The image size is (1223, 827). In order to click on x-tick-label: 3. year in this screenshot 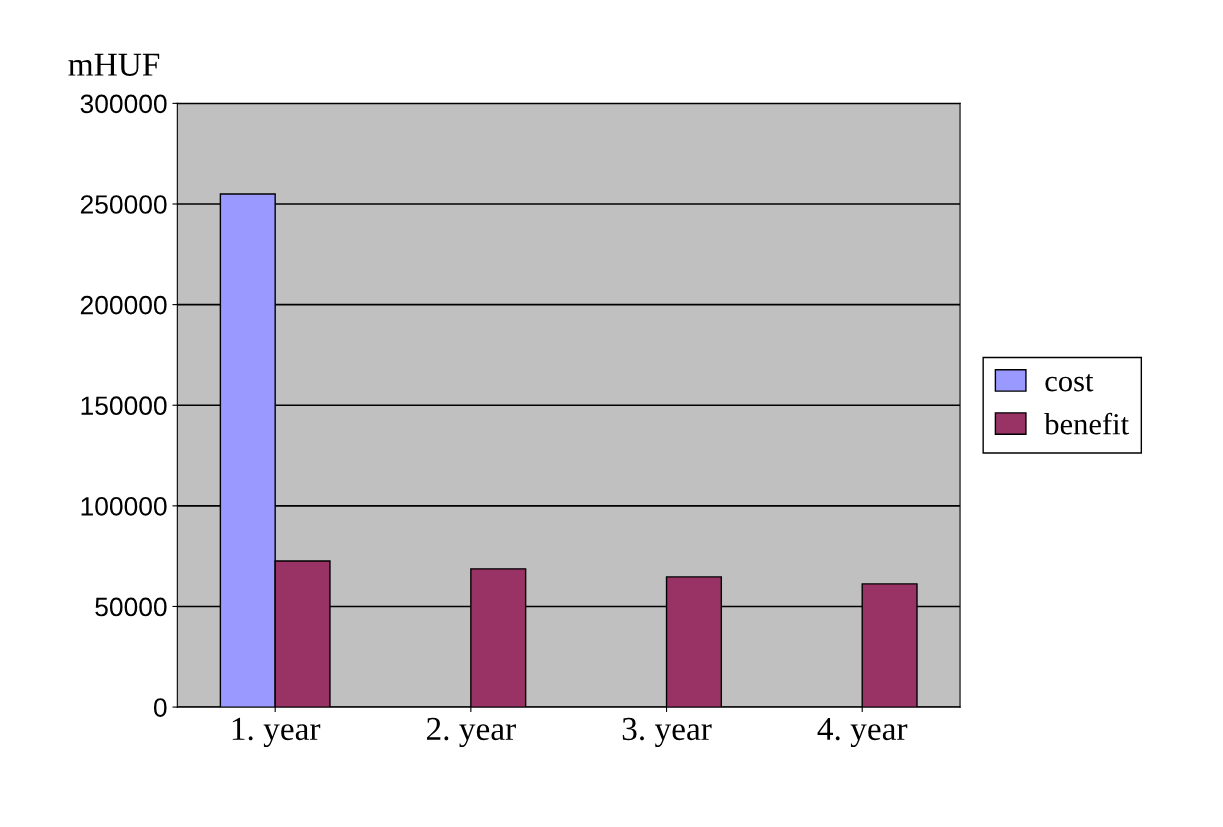, I will do `click(667, 732)`.